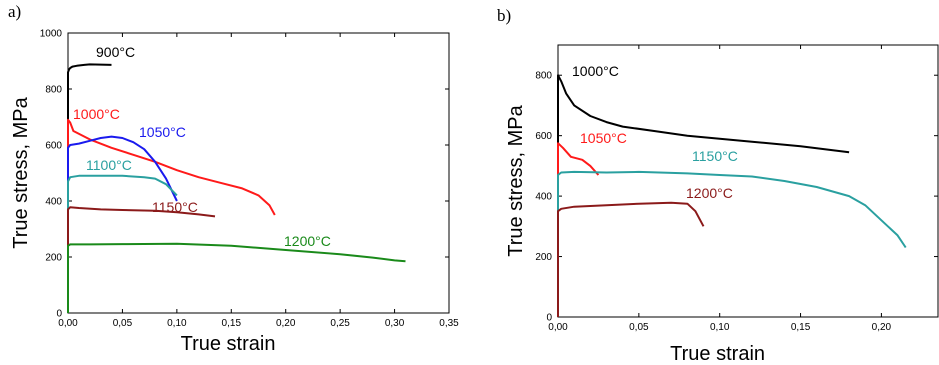 This screenshot has width=939, height=365. I want to click on series-label: 900°C, so click(115, 52).